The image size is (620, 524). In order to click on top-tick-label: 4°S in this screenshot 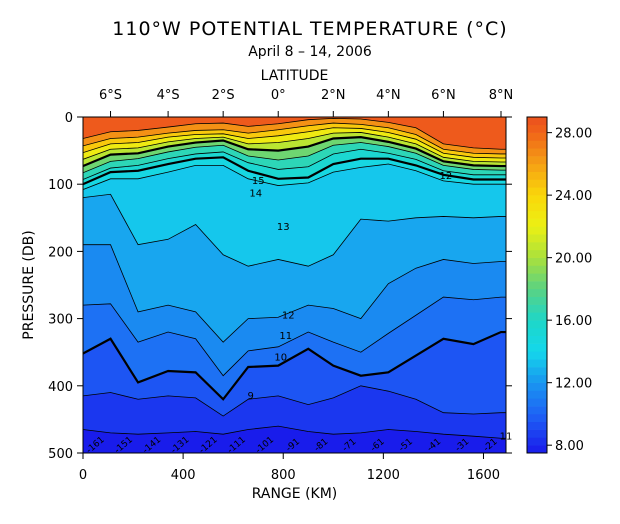, I will do `click(168, 95)`.